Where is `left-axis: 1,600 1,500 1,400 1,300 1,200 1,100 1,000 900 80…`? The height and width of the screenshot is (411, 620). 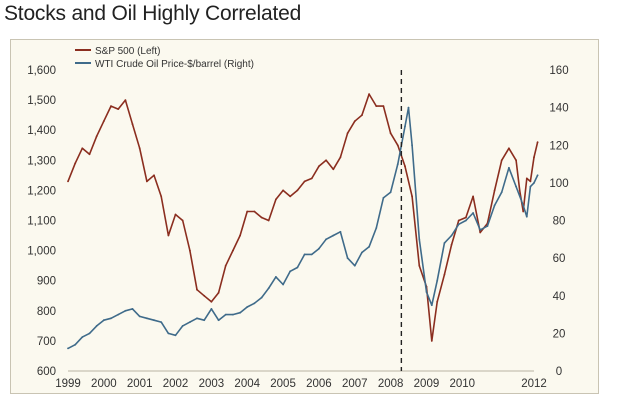
left-axis: 1,600 1,500 1,400 1,300 1,200 1,100 1,000 900 80… is located at coordinates (41, 221).